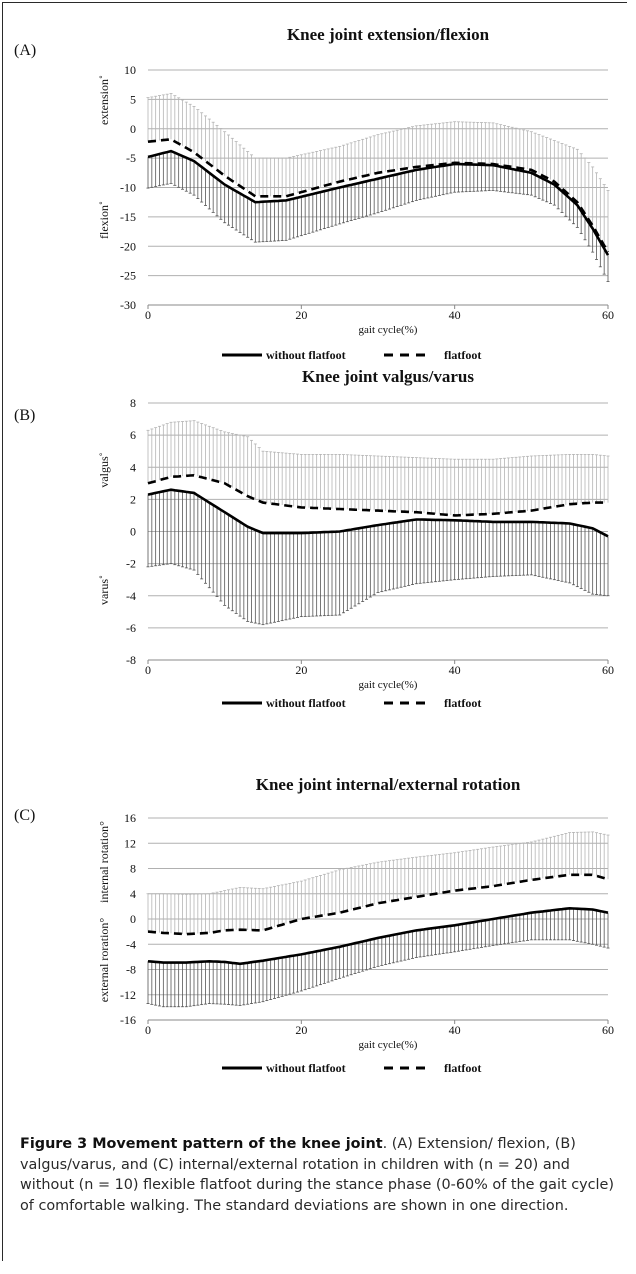 The width and height of the screenshot is (636, 1274). What do you see at coordinates (455, 1030) in the screenshot?
I see `panel-c-xtick-label: 40` at bounding box center [455, 1030].